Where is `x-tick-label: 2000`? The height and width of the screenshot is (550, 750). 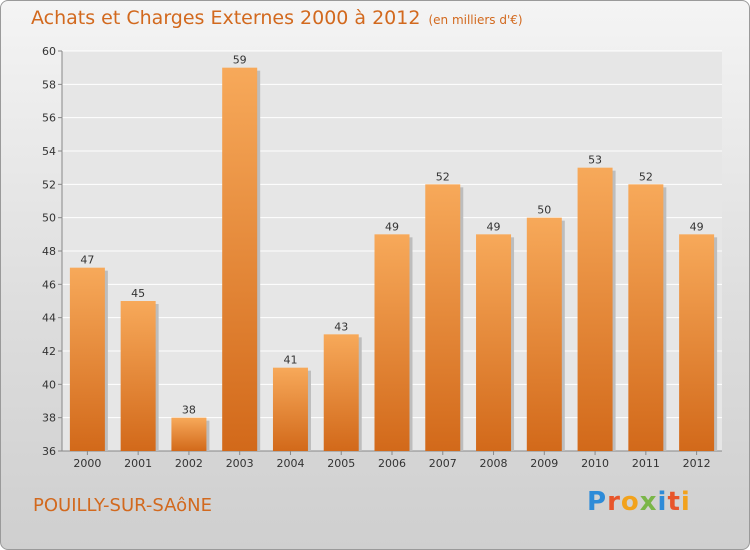 x-tick-label: 2000 is located at coordinates (87, 463).